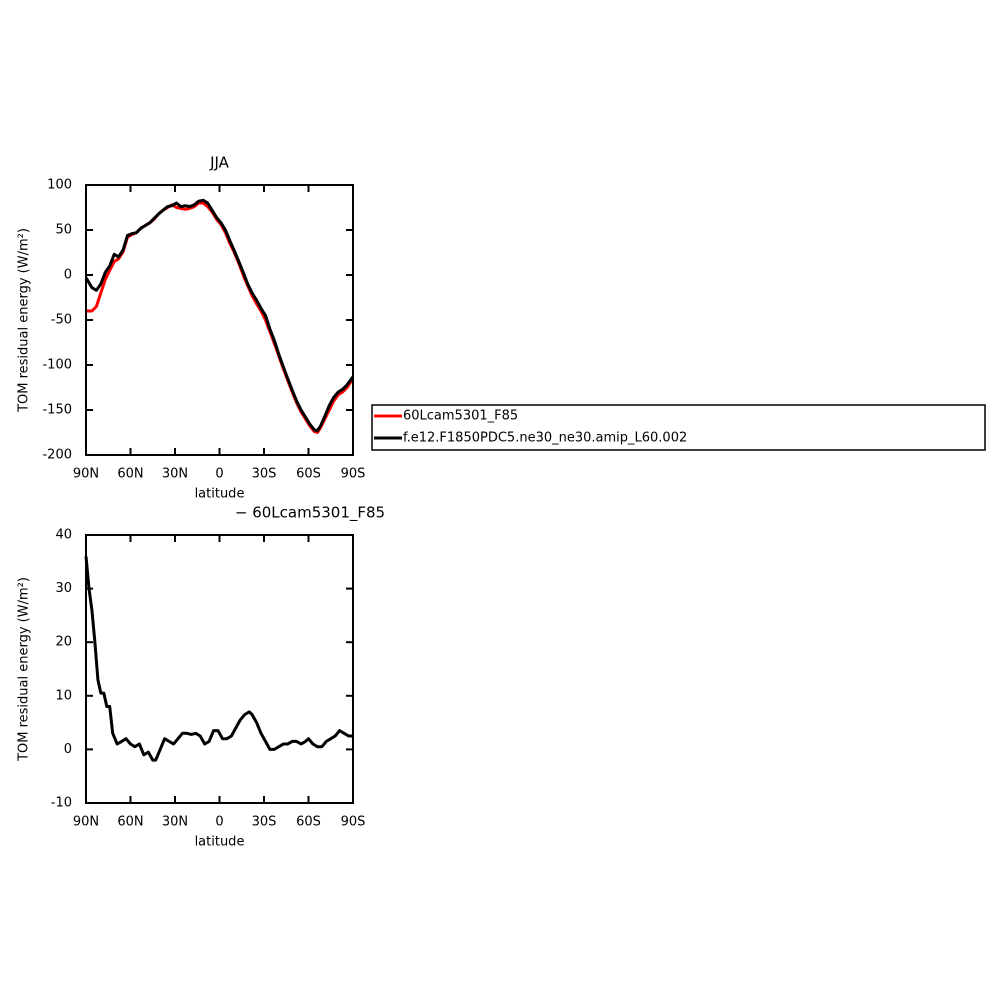 This screenshot has height=1003, width=1000. I want to click on y-tick-label: 50, so click(63, 230).